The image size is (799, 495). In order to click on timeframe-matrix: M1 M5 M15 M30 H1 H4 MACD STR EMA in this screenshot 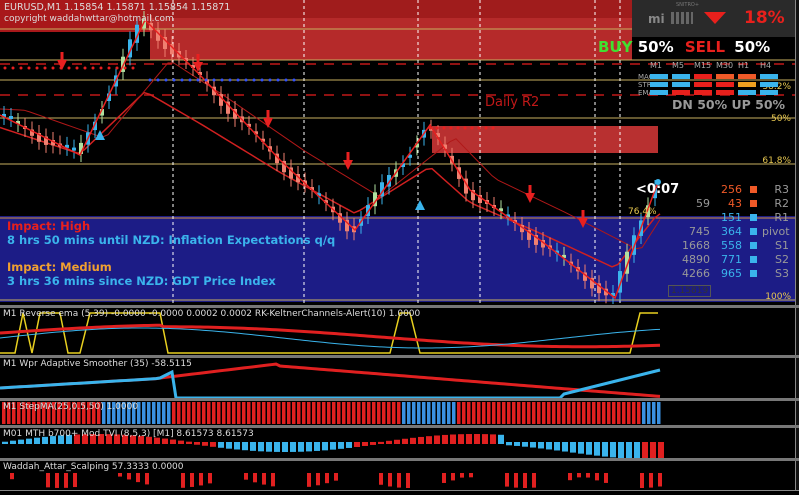, I will do `click(714, 80)`.